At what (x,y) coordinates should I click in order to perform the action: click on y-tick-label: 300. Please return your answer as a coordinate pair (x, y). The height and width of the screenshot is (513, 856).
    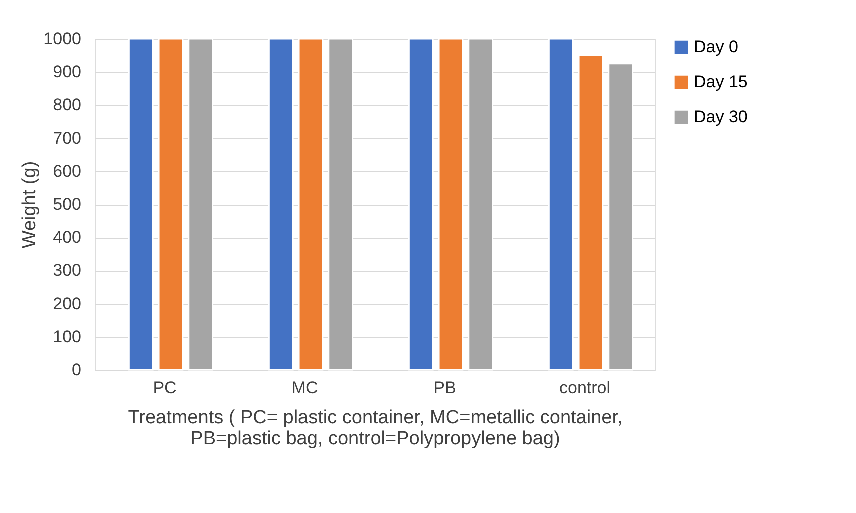
    Looking at the image, I should click on (67, 270).